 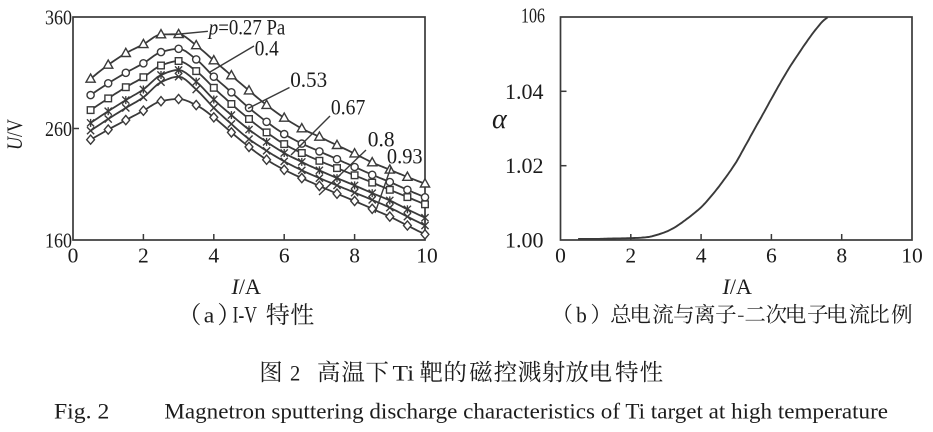 What do you see at coordinates (524, 165) in the screenshot?
I see `svg-text: 1.02` at bounding box center [524, 165].